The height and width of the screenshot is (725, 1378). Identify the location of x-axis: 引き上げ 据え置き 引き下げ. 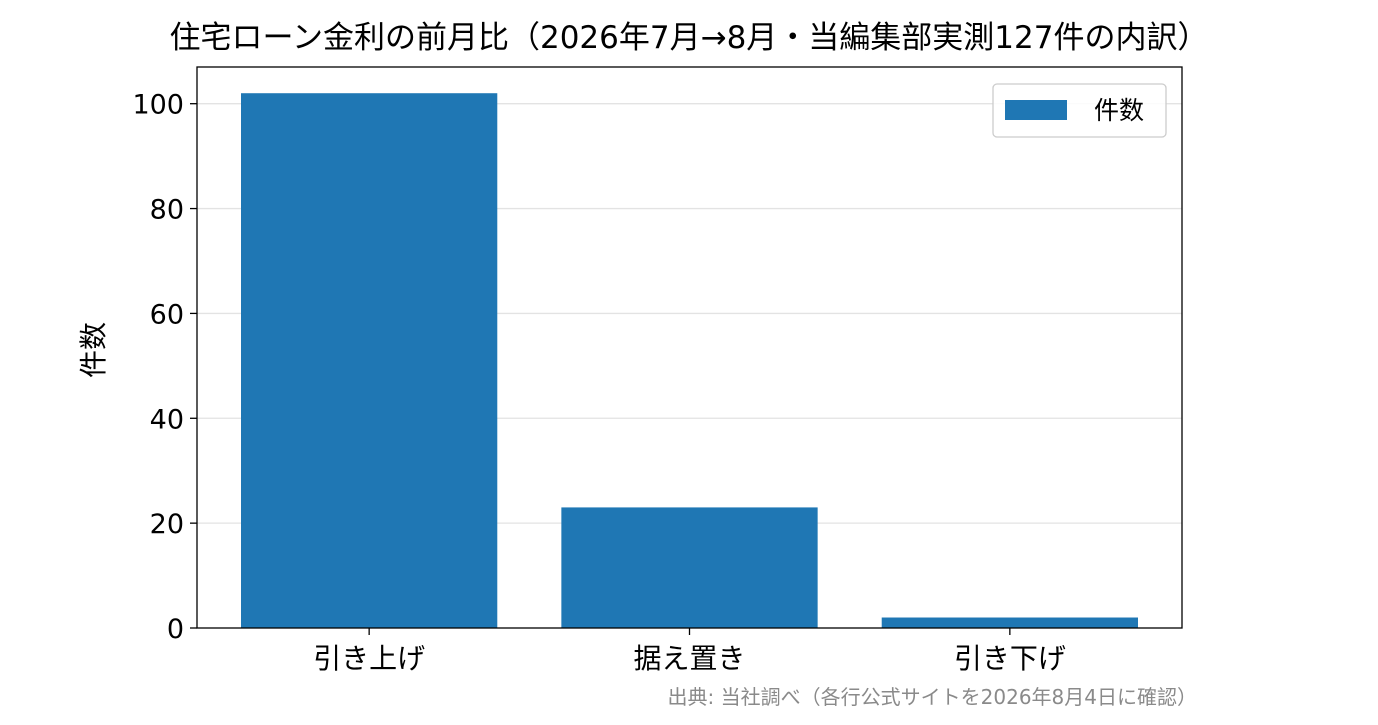
(689, 651).